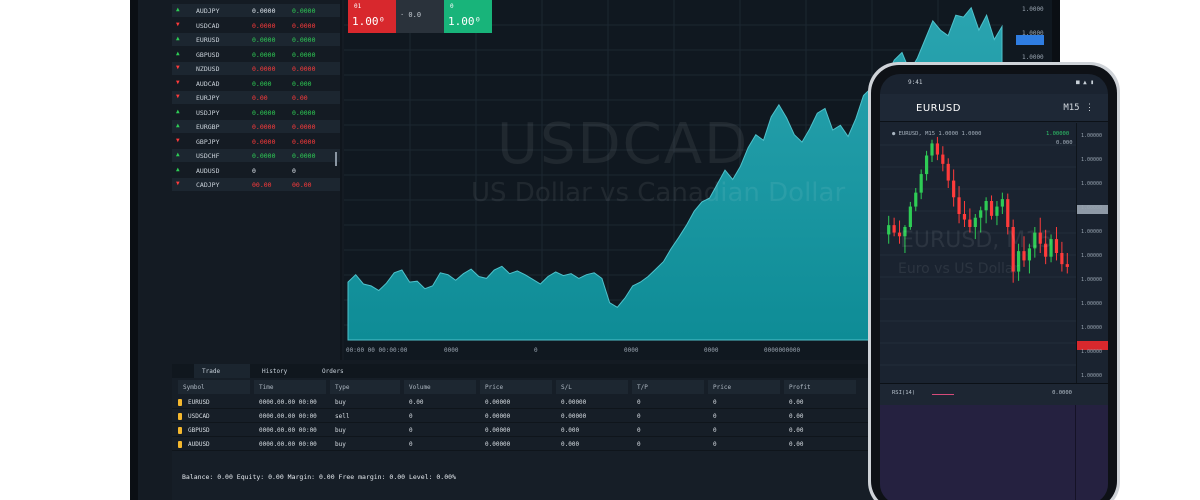 The image size is (1200, 500). Describe the element at coordinates (904, 393) in the screenshot. I see `indicator-label: RSI(14)` at that location.